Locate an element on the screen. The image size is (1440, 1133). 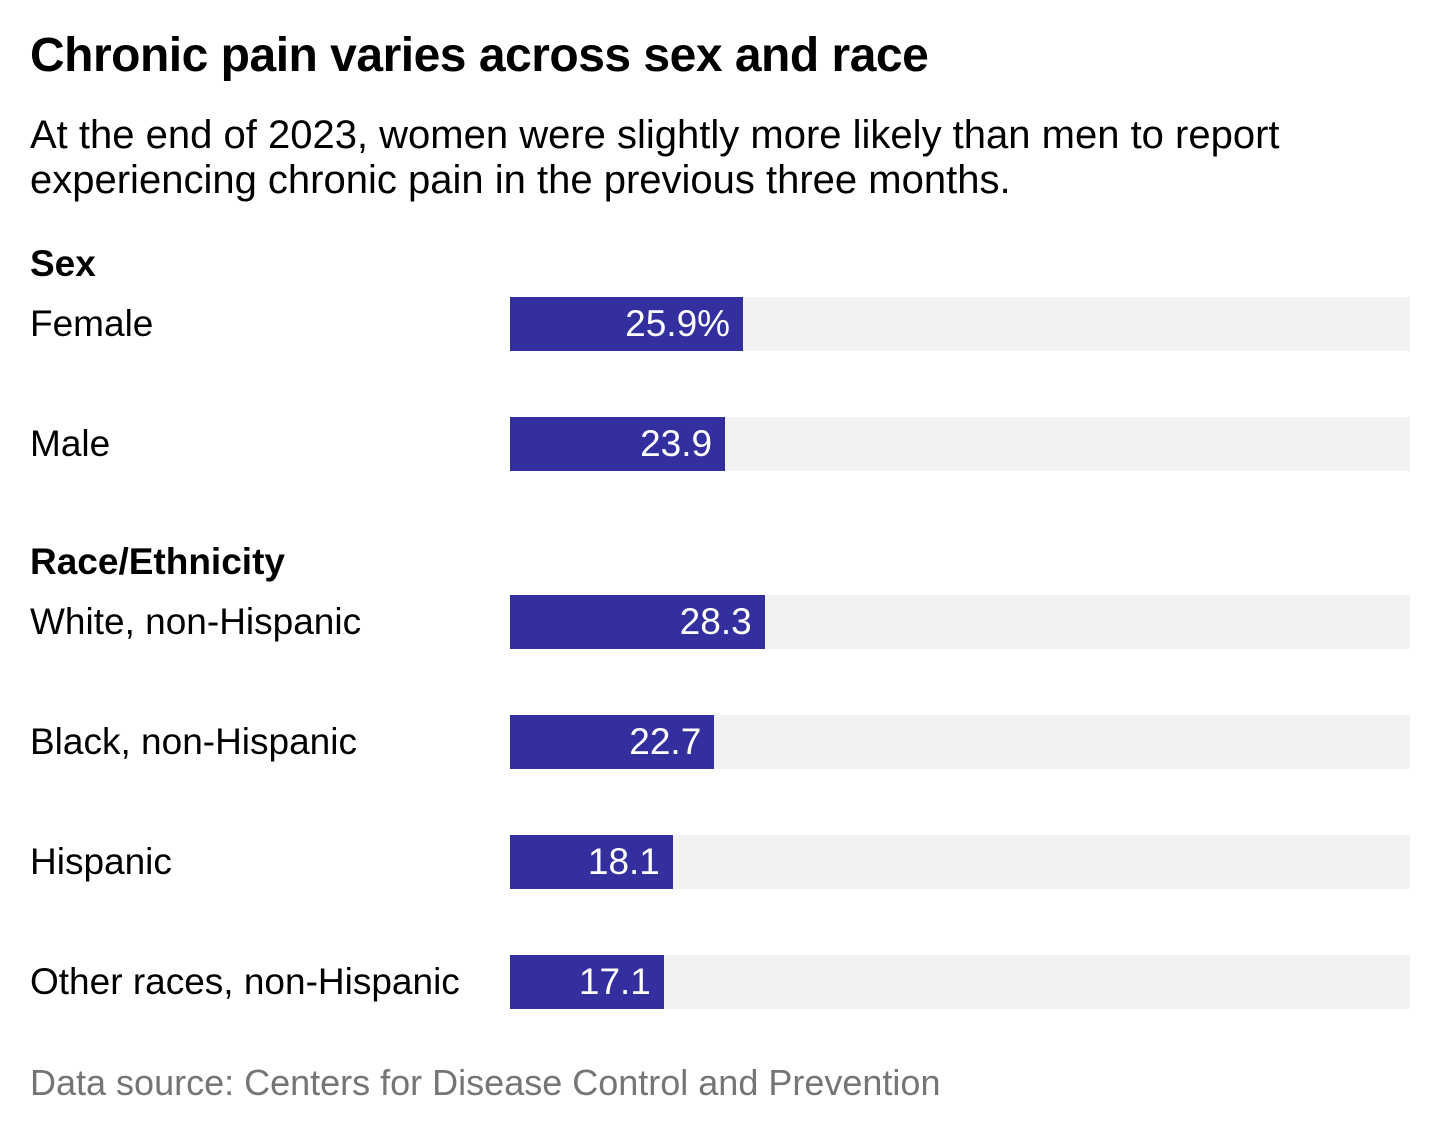
bar-fill-hispanic: 18.1 is located at coordinates (591, 862).